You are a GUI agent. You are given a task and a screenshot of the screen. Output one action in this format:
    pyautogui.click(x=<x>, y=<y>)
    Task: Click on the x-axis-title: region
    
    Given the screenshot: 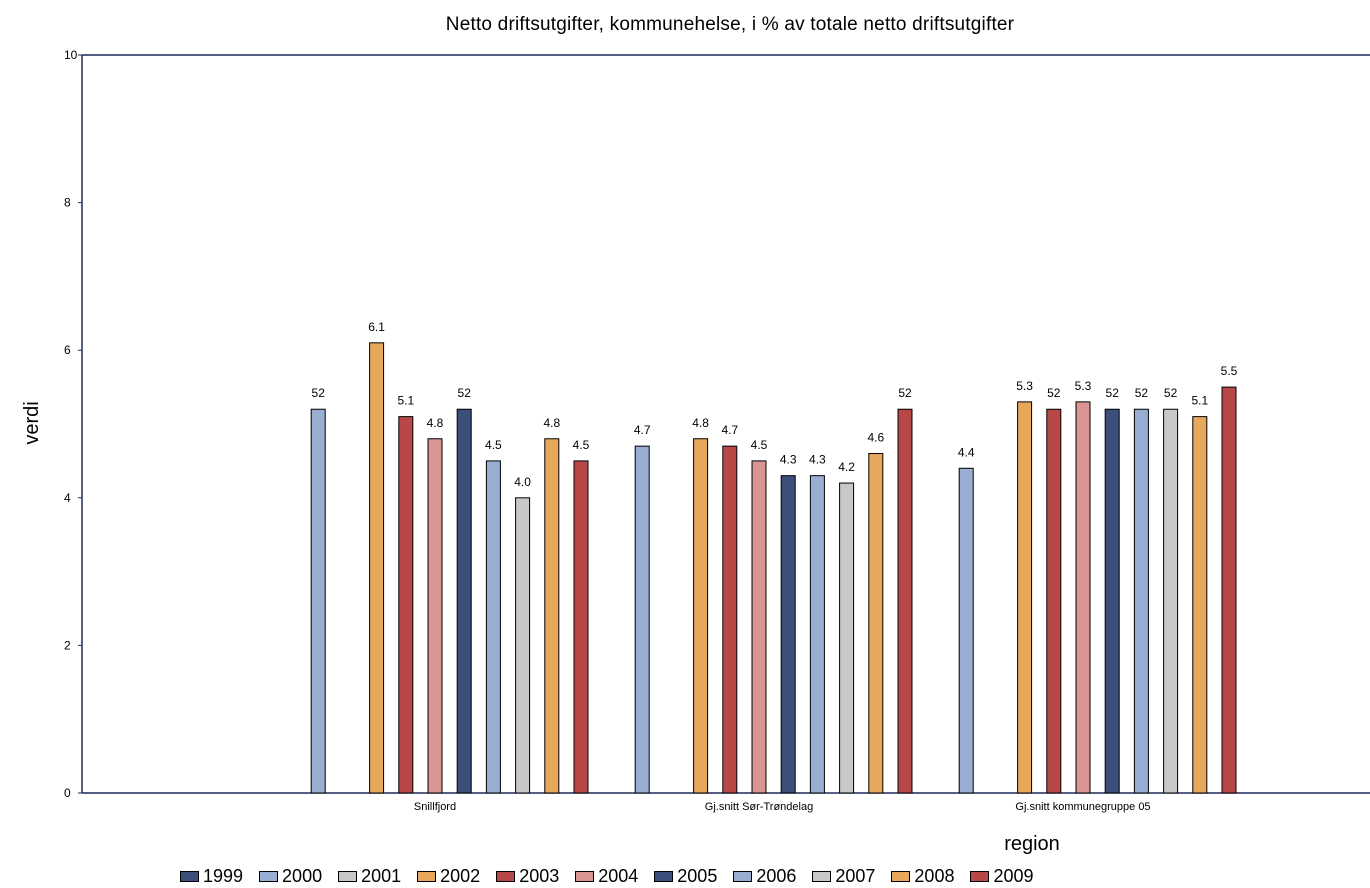 What is the action you would take?
    pyautogui.click(x=1032, y=844)
    